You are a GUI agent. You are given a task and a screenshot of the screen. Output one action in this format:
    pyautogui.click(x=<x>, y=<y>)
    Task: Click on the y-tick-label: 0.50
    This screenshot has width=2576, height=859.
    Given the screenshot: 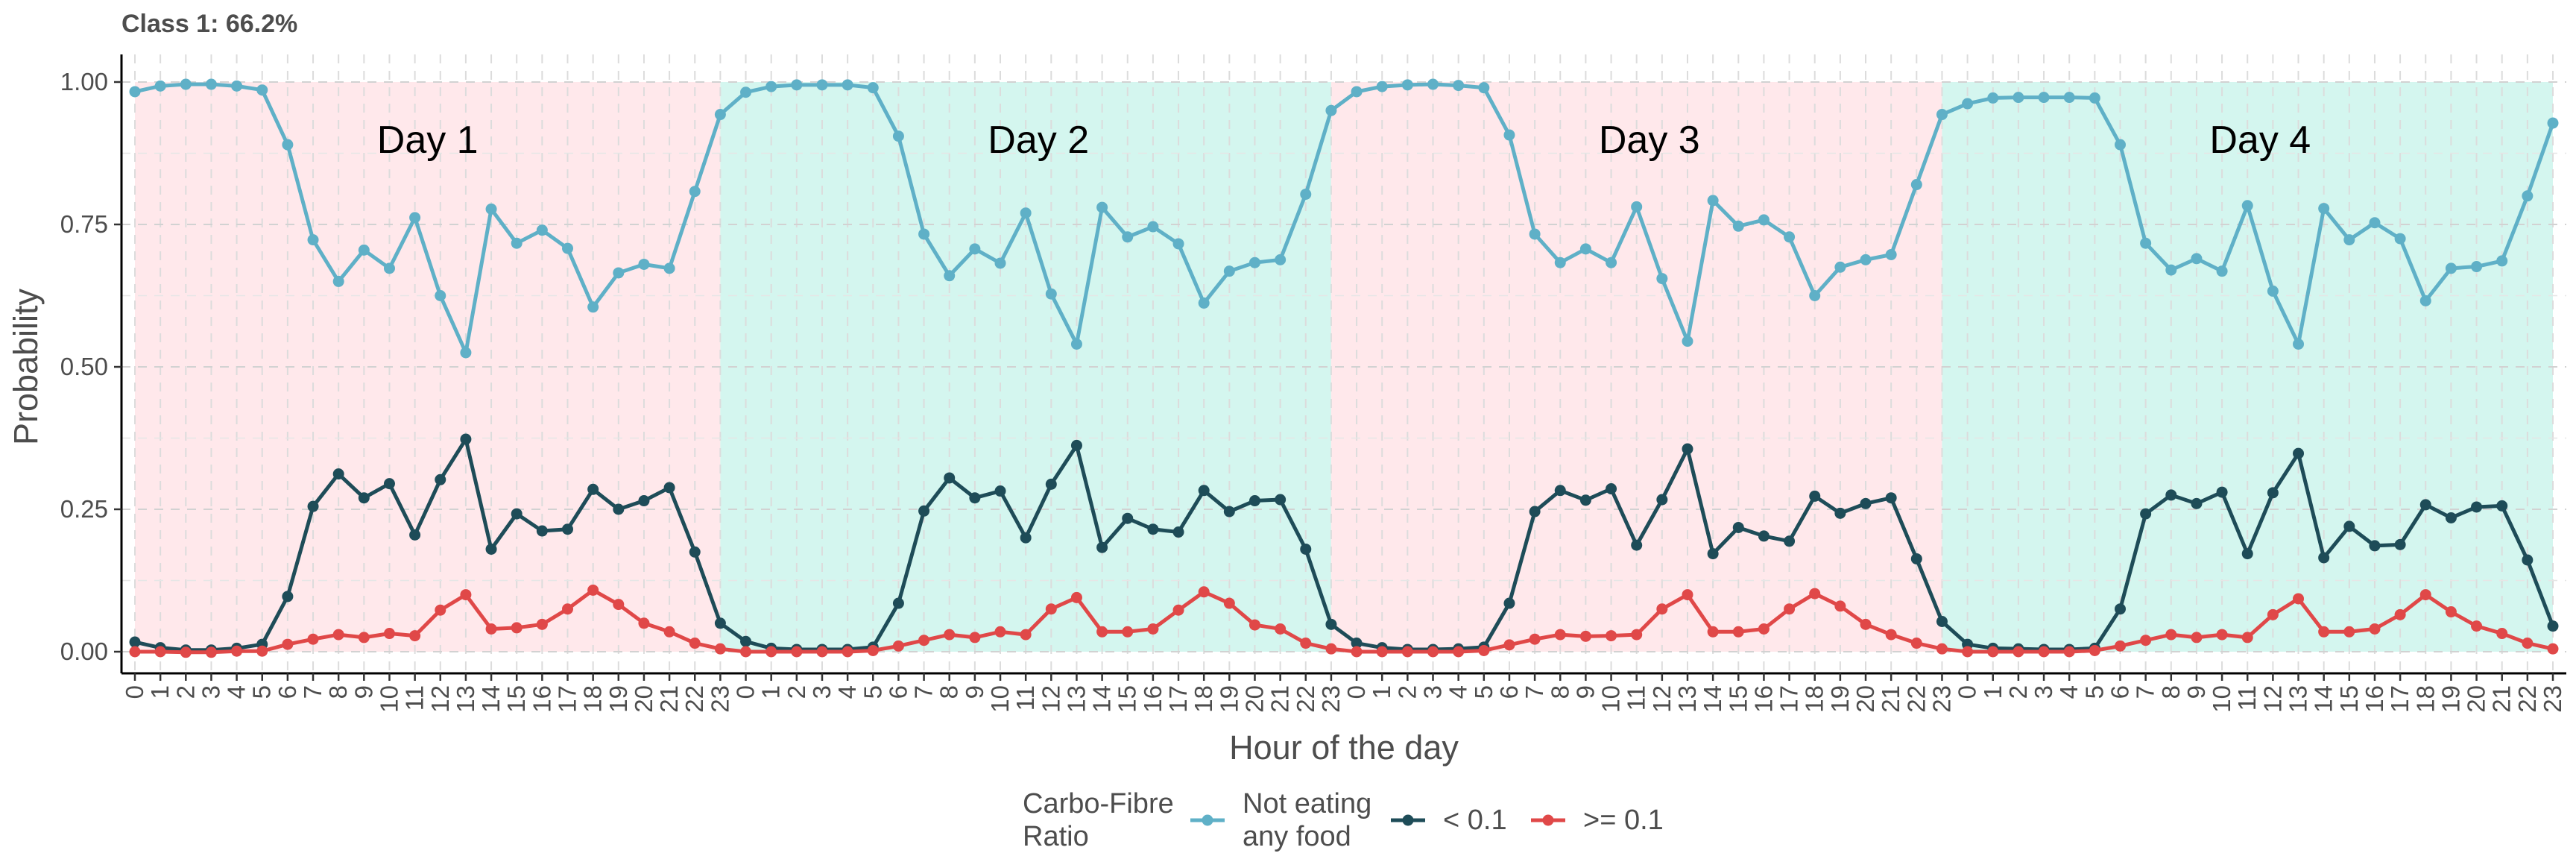 What is the action you would take?
    pyautogui.click(x=84, y=366)
    